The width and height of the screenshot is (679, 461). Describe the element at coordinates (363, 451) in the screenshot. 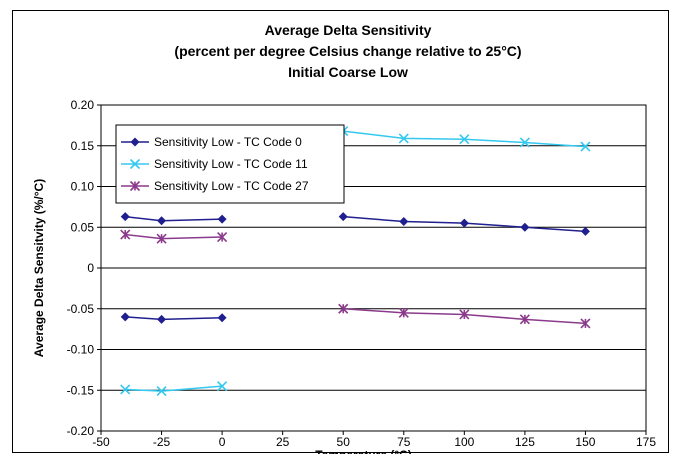

I see `x-axis-label: Temperature (°C)` at that location.